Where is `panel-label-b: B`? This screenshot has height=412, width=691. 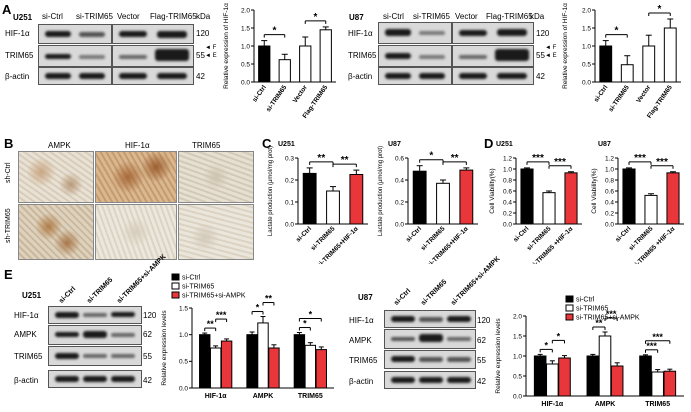 panel-label-b: B is located at coordinates (9, 143).